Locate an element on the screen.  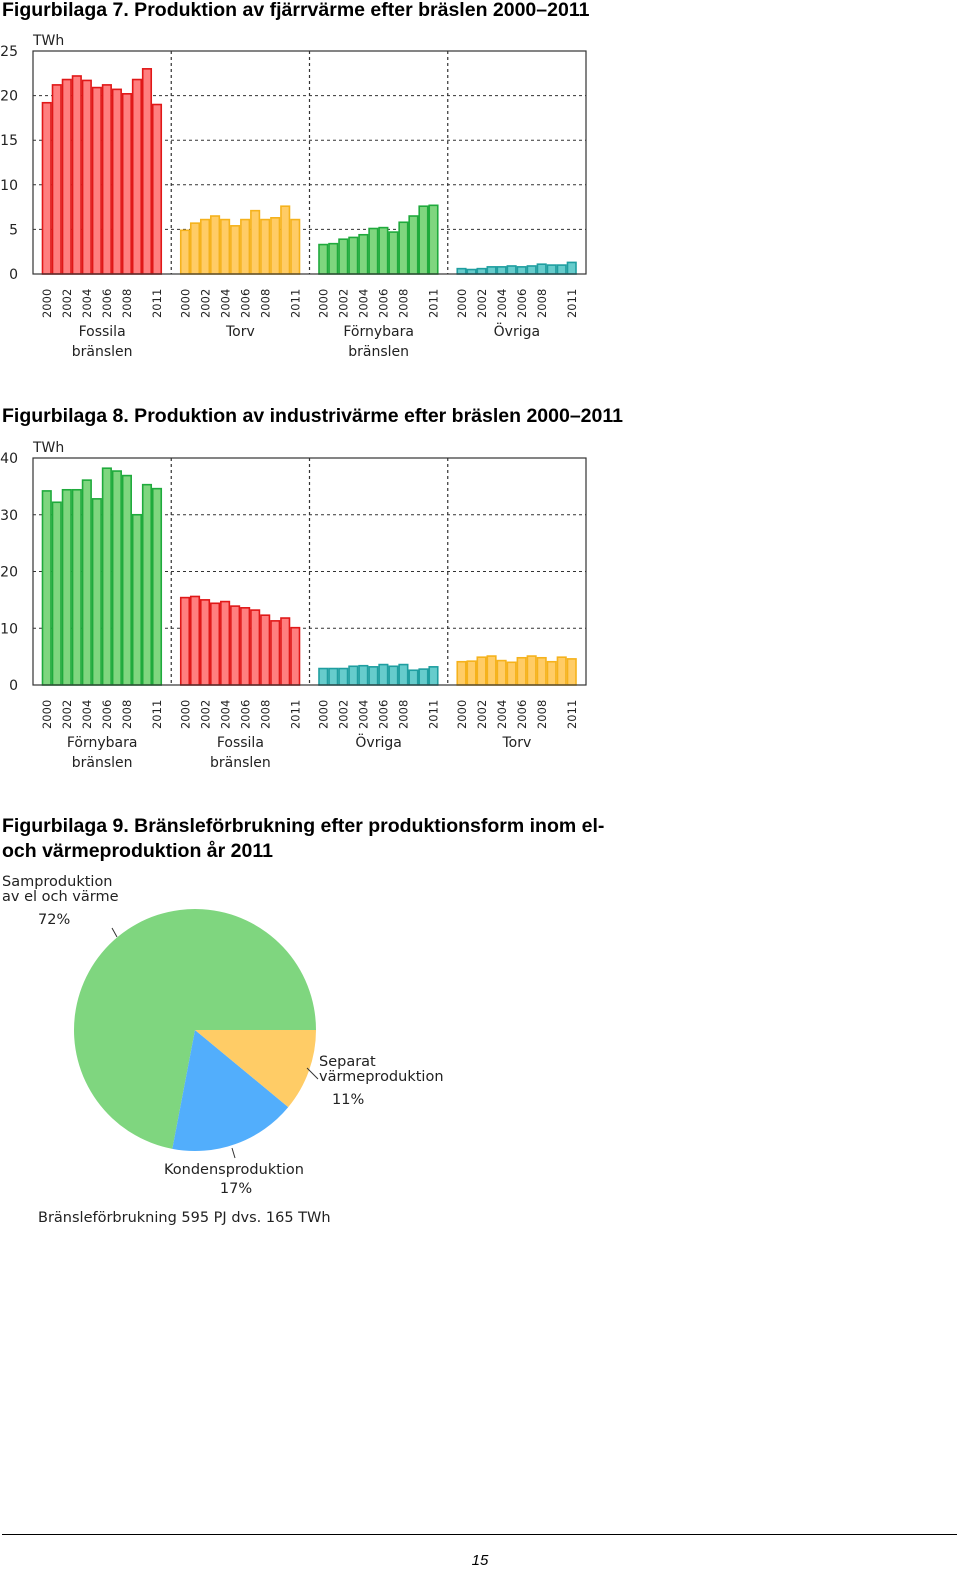
slice-label: Samproduktion is located at coordinates (57, 882).